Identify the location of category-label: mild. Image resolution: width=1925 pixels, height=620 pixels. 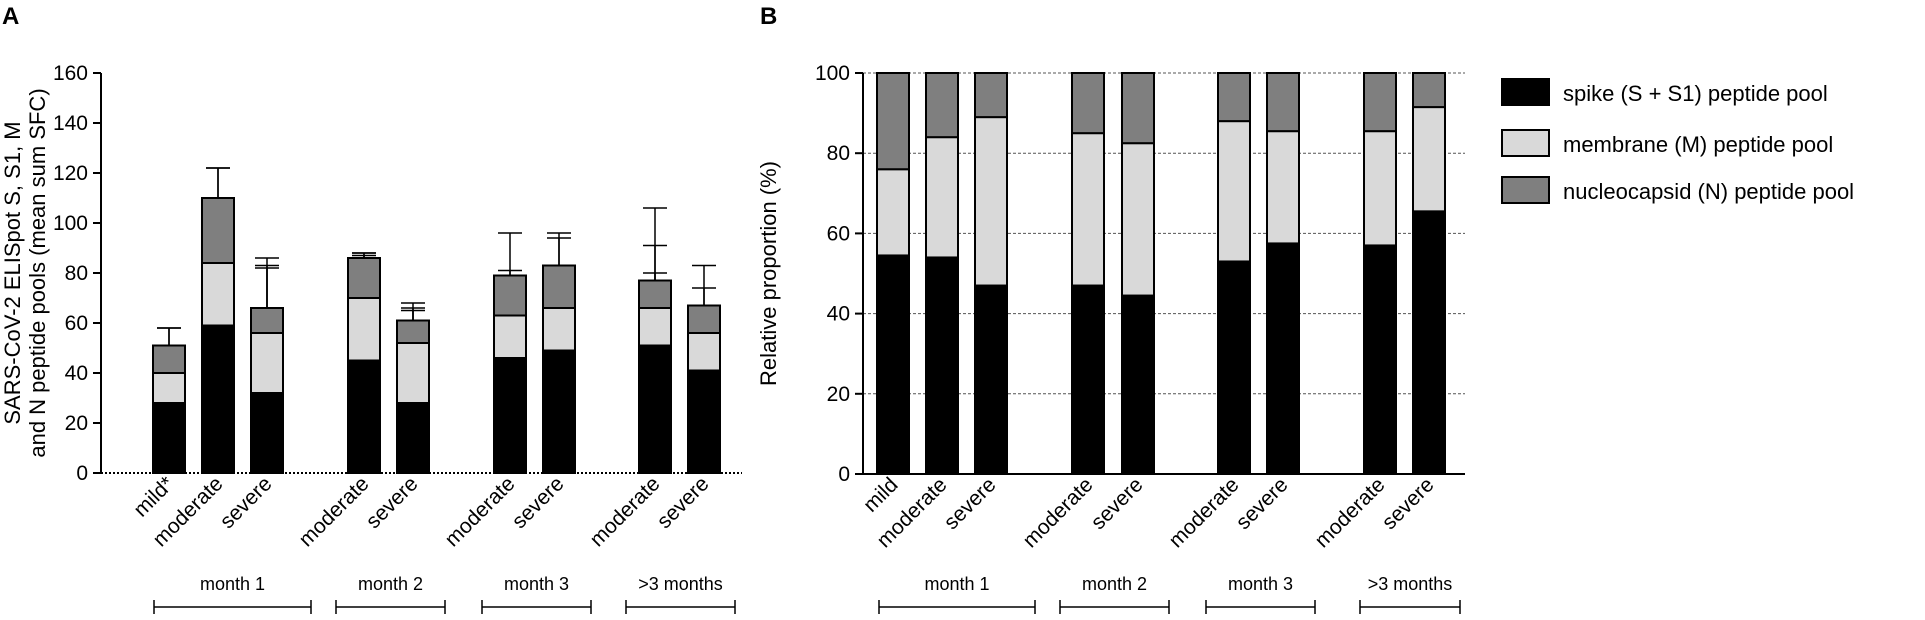
(880, 494).